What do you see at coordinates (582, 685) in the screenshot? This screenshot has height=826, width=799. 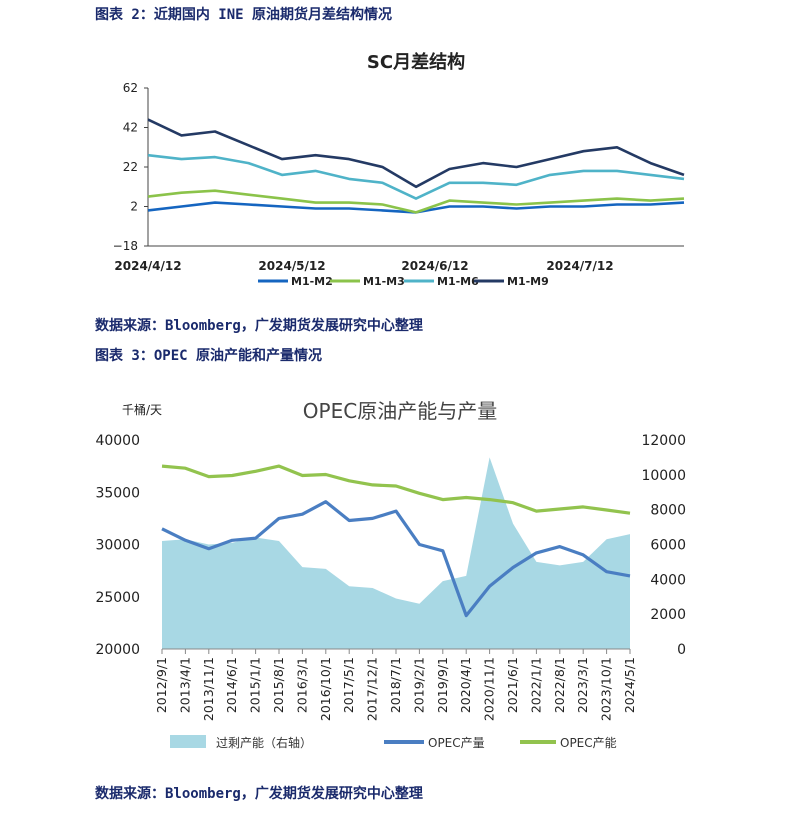 I see `chart2-x-tick: 2023/3/1` at bounding box center [582, 685].